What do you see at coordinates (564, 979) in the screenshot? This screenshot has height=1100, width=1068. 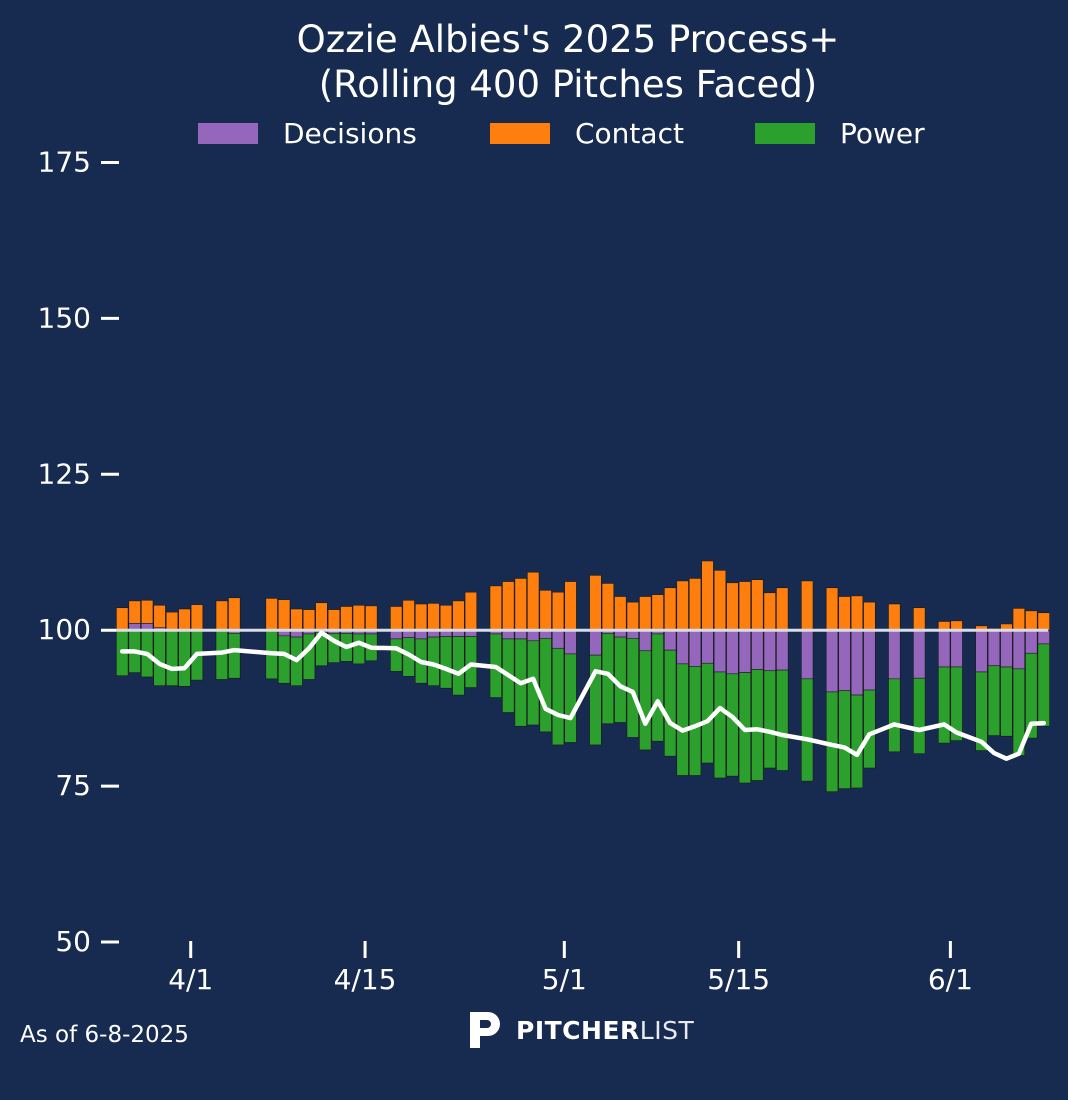 I see `x-tick-label-2: 5/1` at bounding box center [564, 979].